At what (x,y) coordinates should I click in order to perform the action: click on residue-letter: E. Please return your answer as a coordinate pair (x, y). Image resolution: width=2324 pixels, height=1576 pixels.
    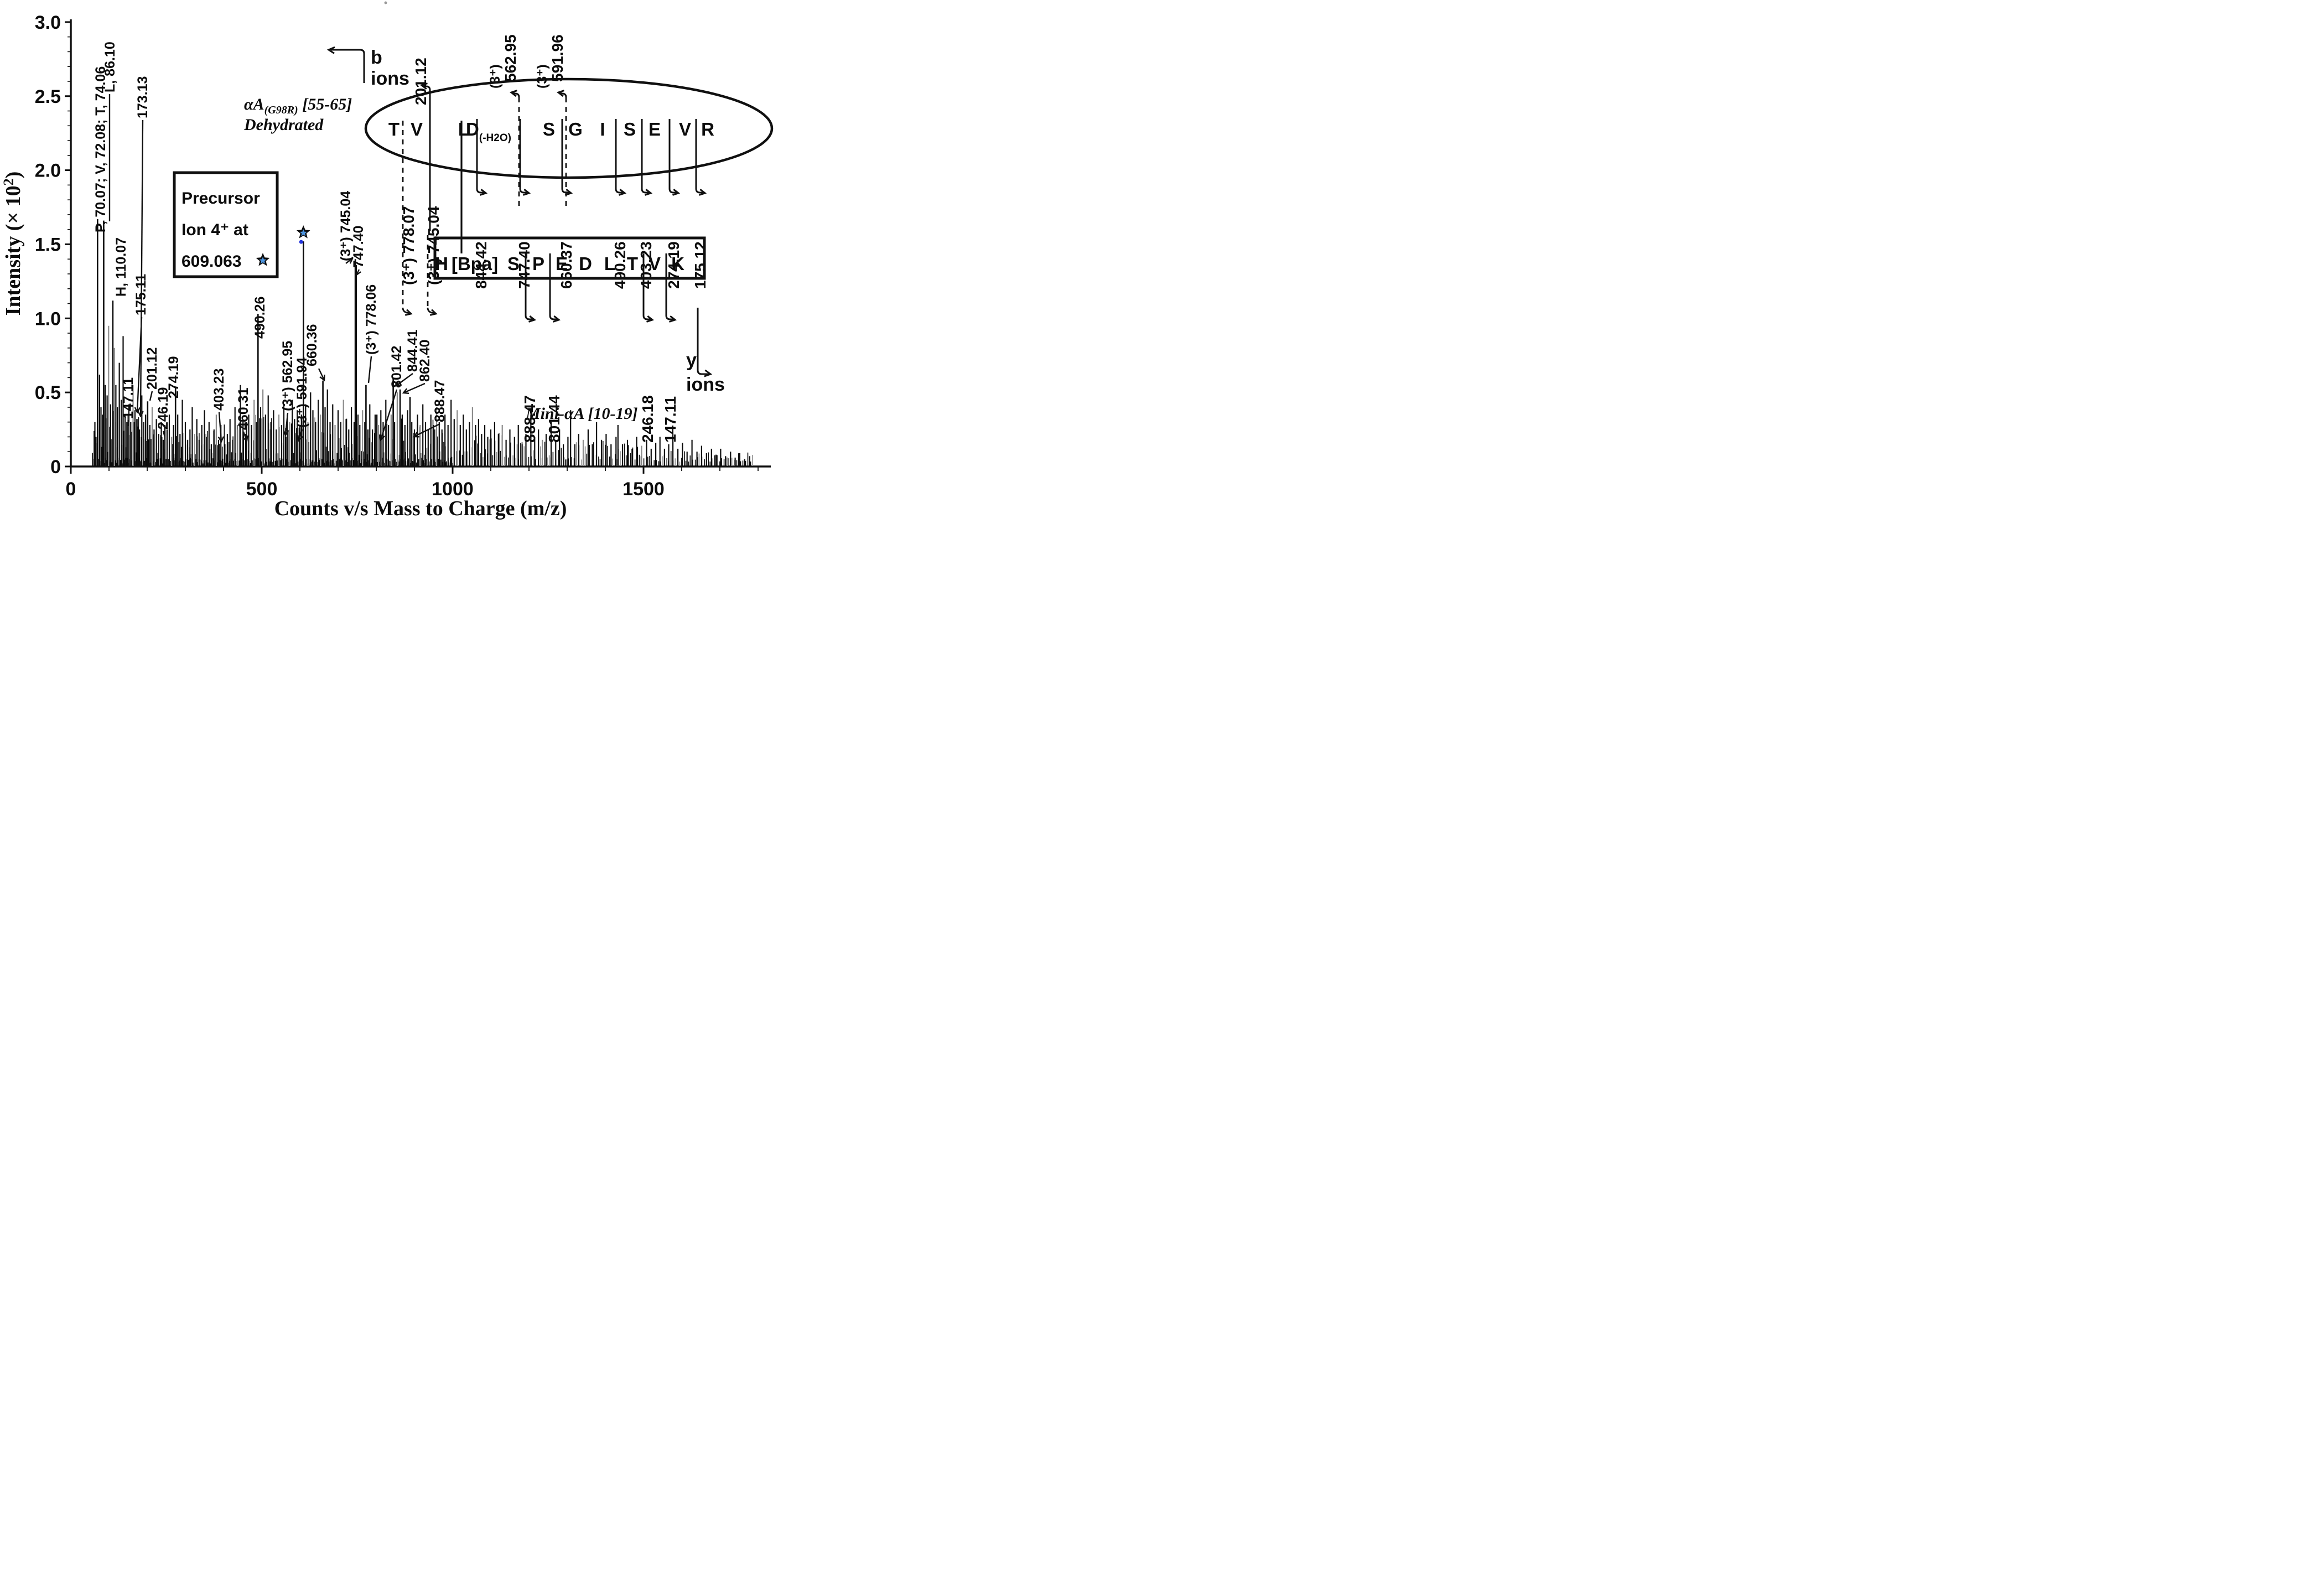
    Looking at the image, I should click on (562, 263).